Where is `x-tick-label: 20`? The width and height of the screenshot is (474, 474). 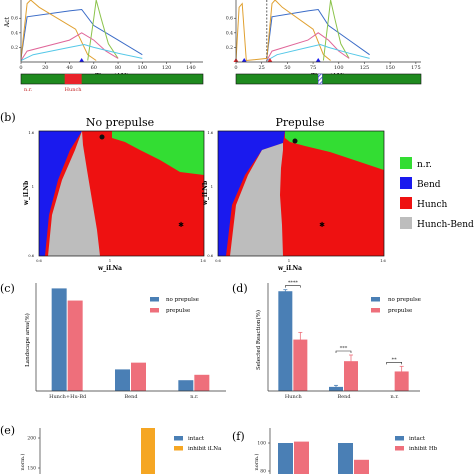 x-tick-label: 20 is located at coordinates (45, 68).